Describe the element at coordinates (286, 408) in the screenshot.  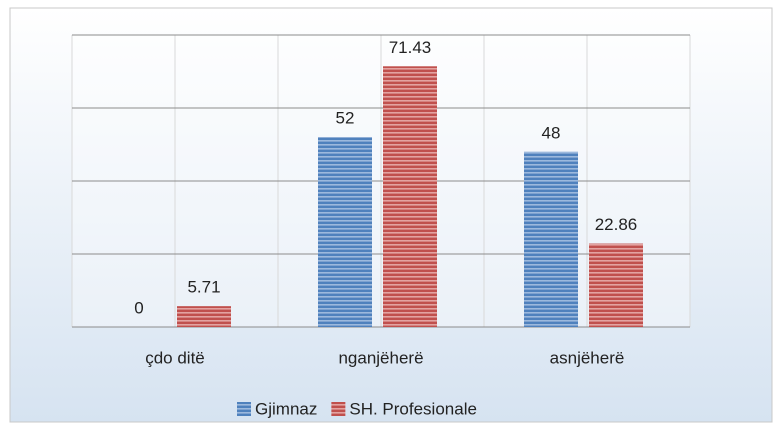
I see `legend-label: Gjimnaz` at that location.